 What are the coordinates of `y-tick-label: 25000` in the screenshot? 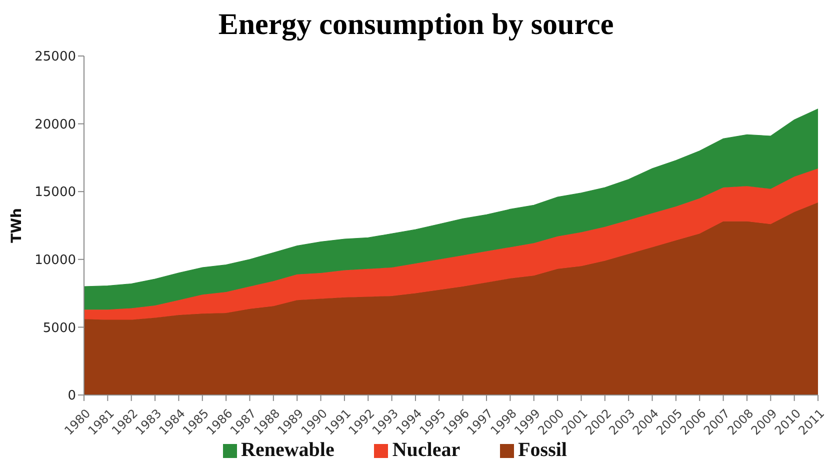 It's located at (55, 57).